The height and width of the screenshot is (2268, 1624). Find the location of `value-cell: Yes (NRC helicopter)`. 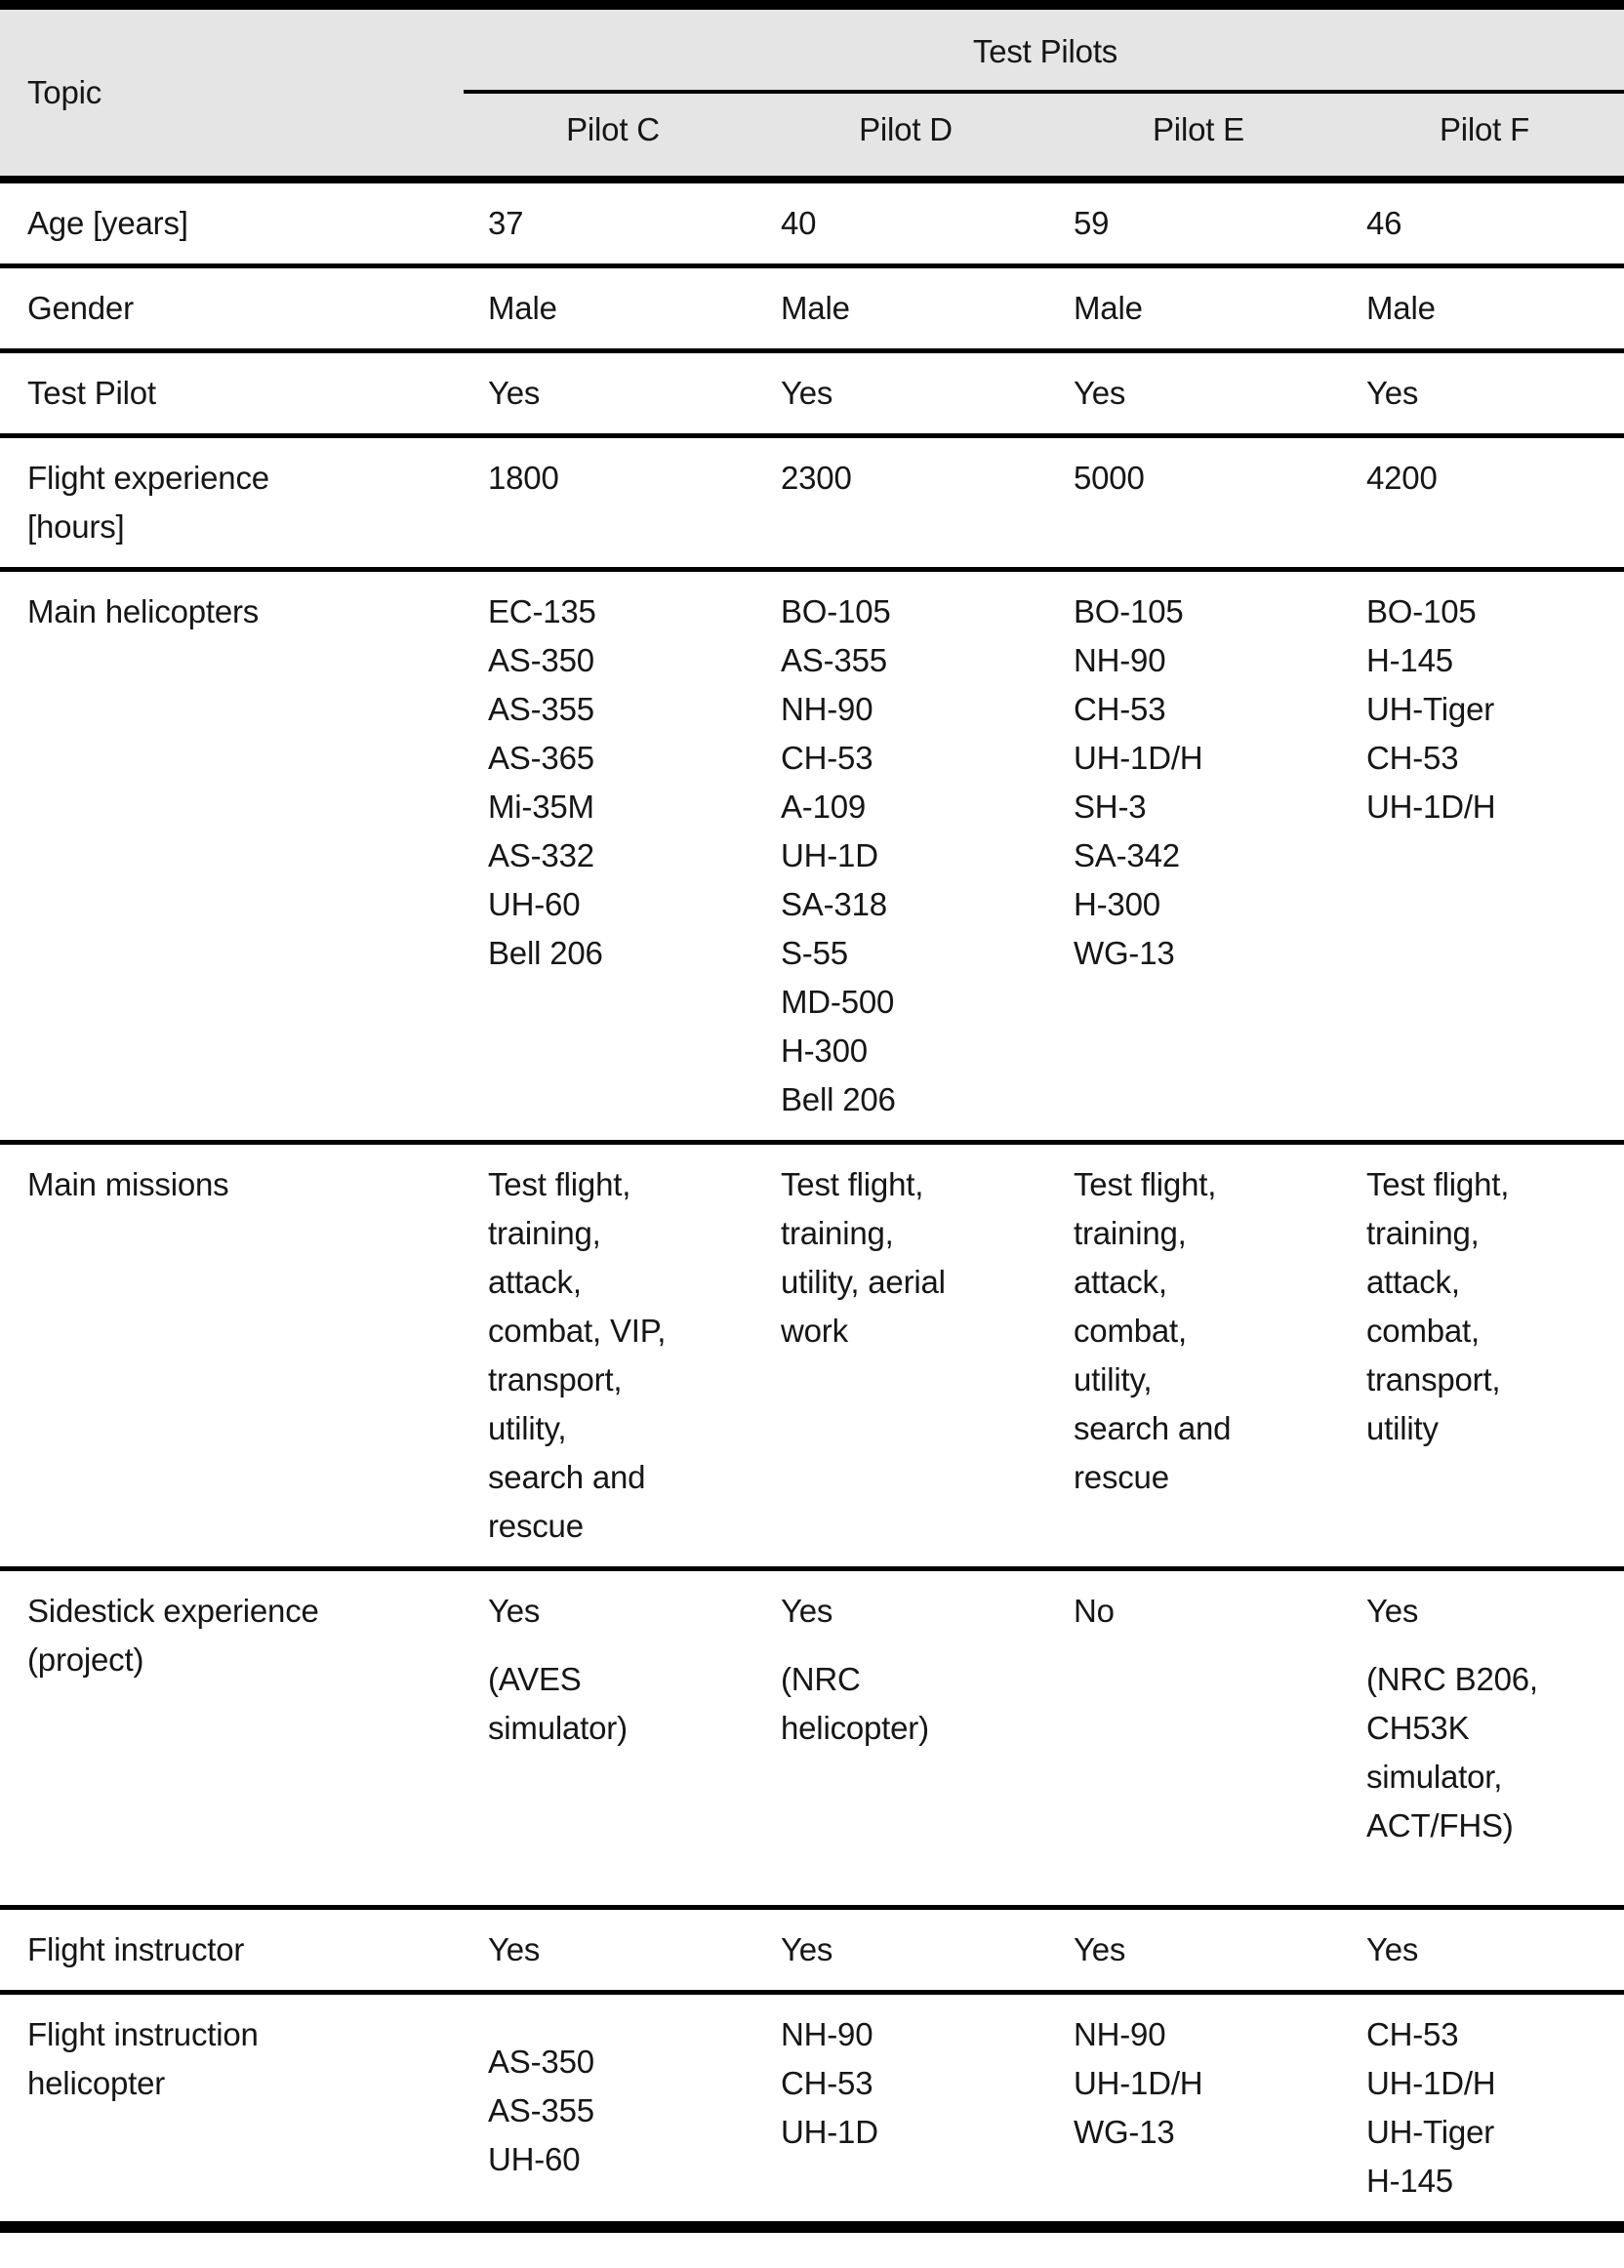

value-cell: Yes (NRC helicopter) is located at coordinates (905, 1737).